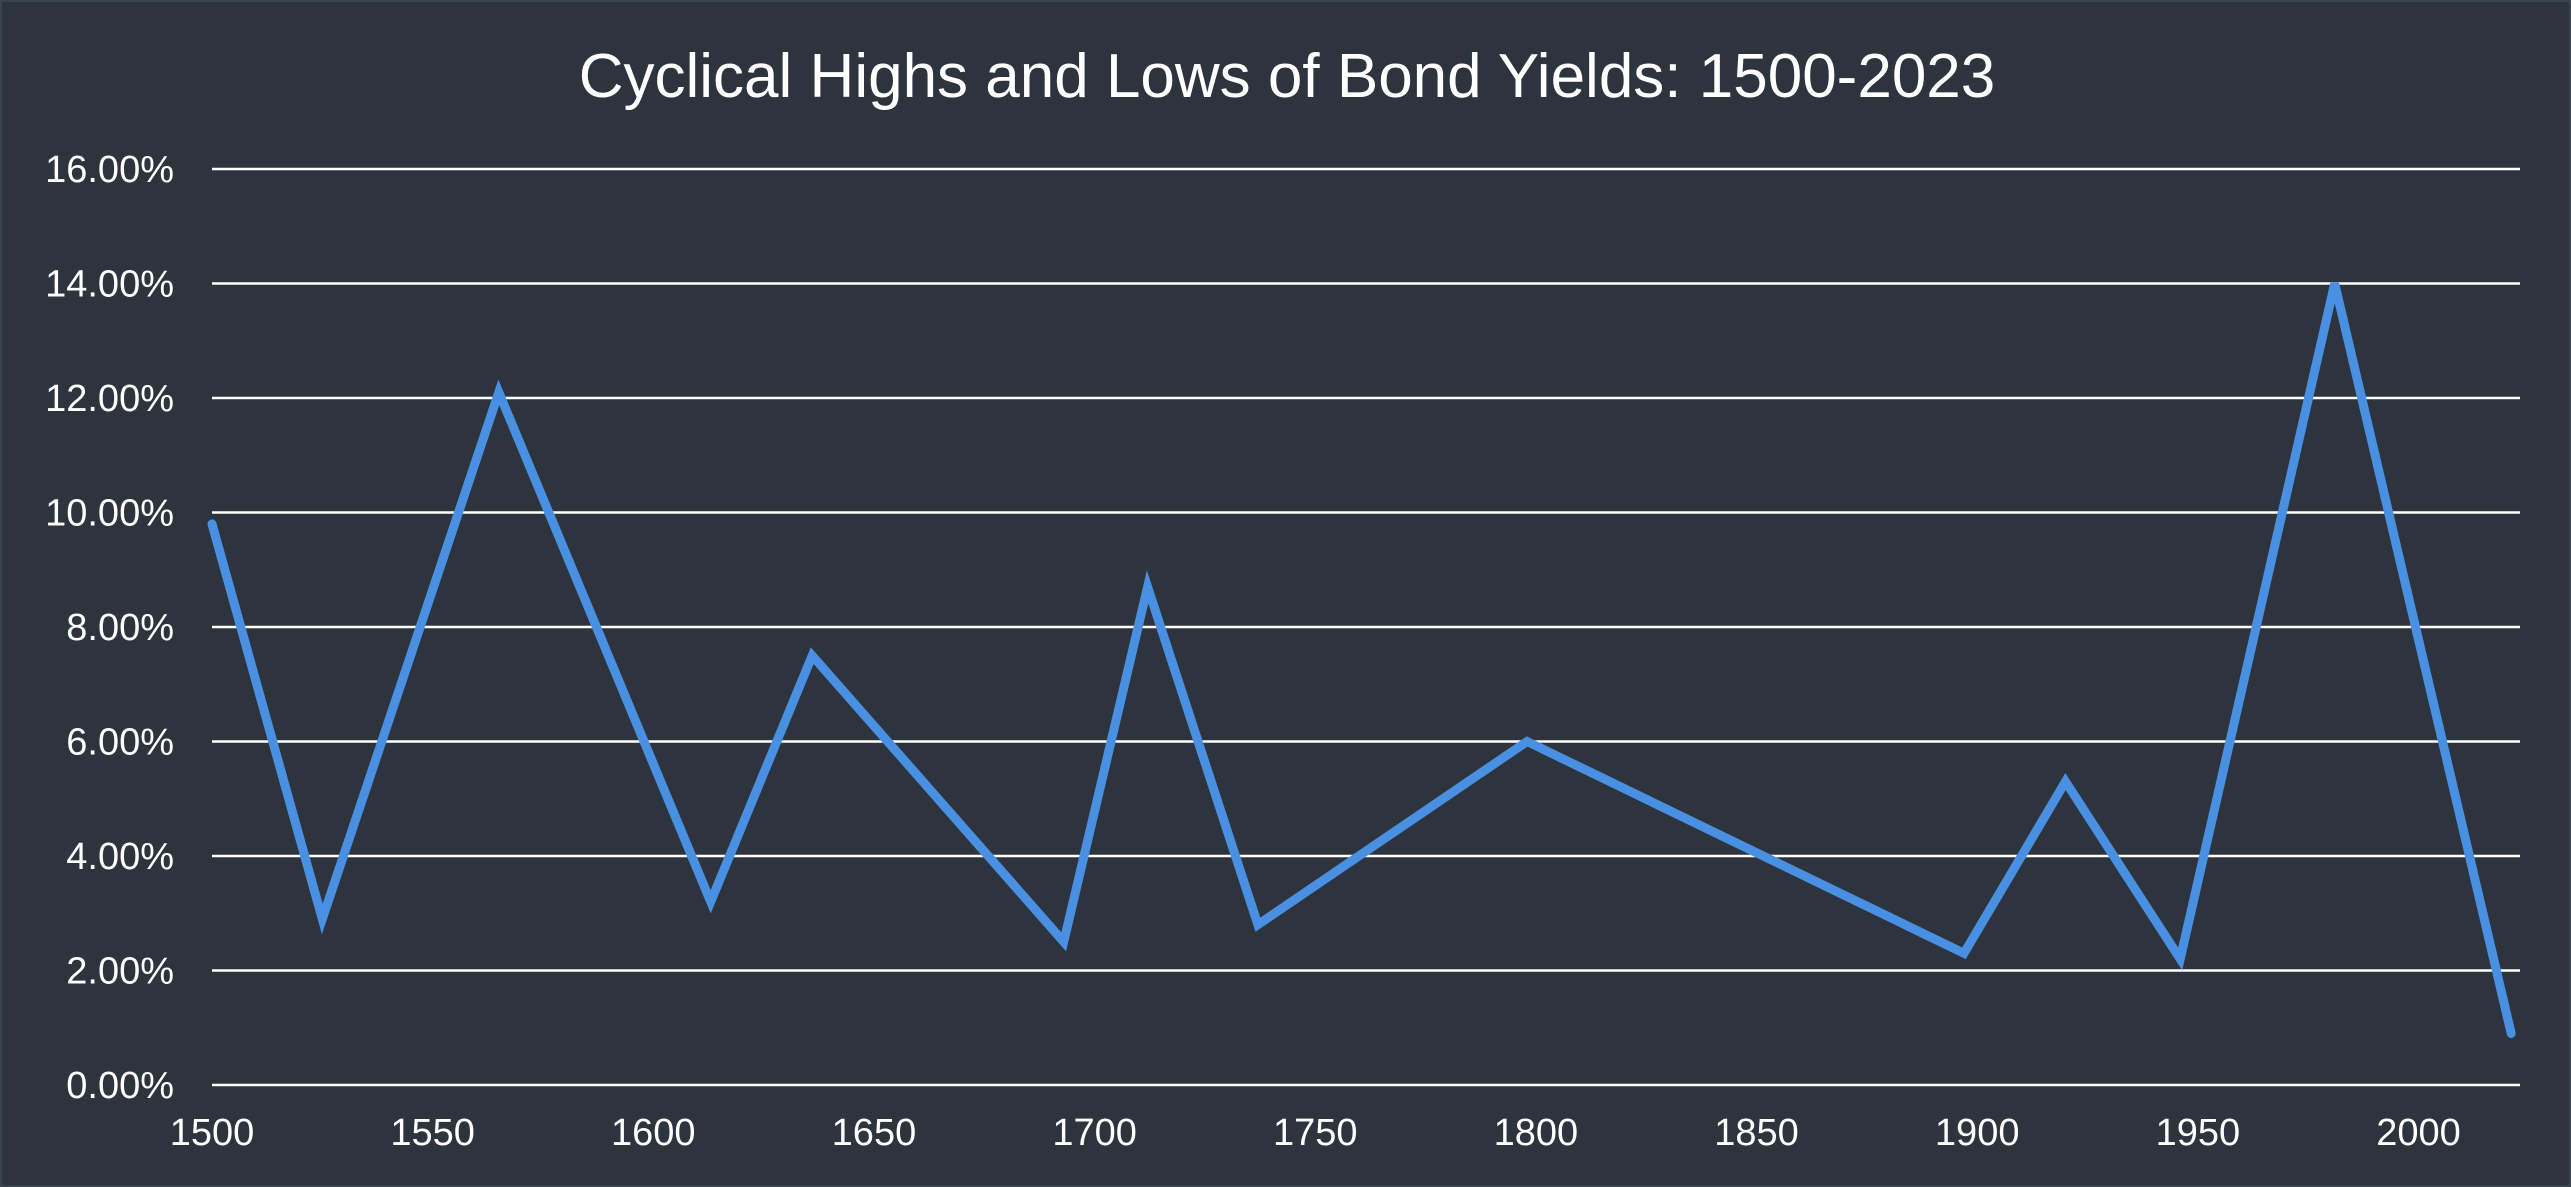  What do you see at coordinates (2198, 1133) in the screenshot?
I see `x-tick-label: 1950` at bounding box center [2198, 1133].